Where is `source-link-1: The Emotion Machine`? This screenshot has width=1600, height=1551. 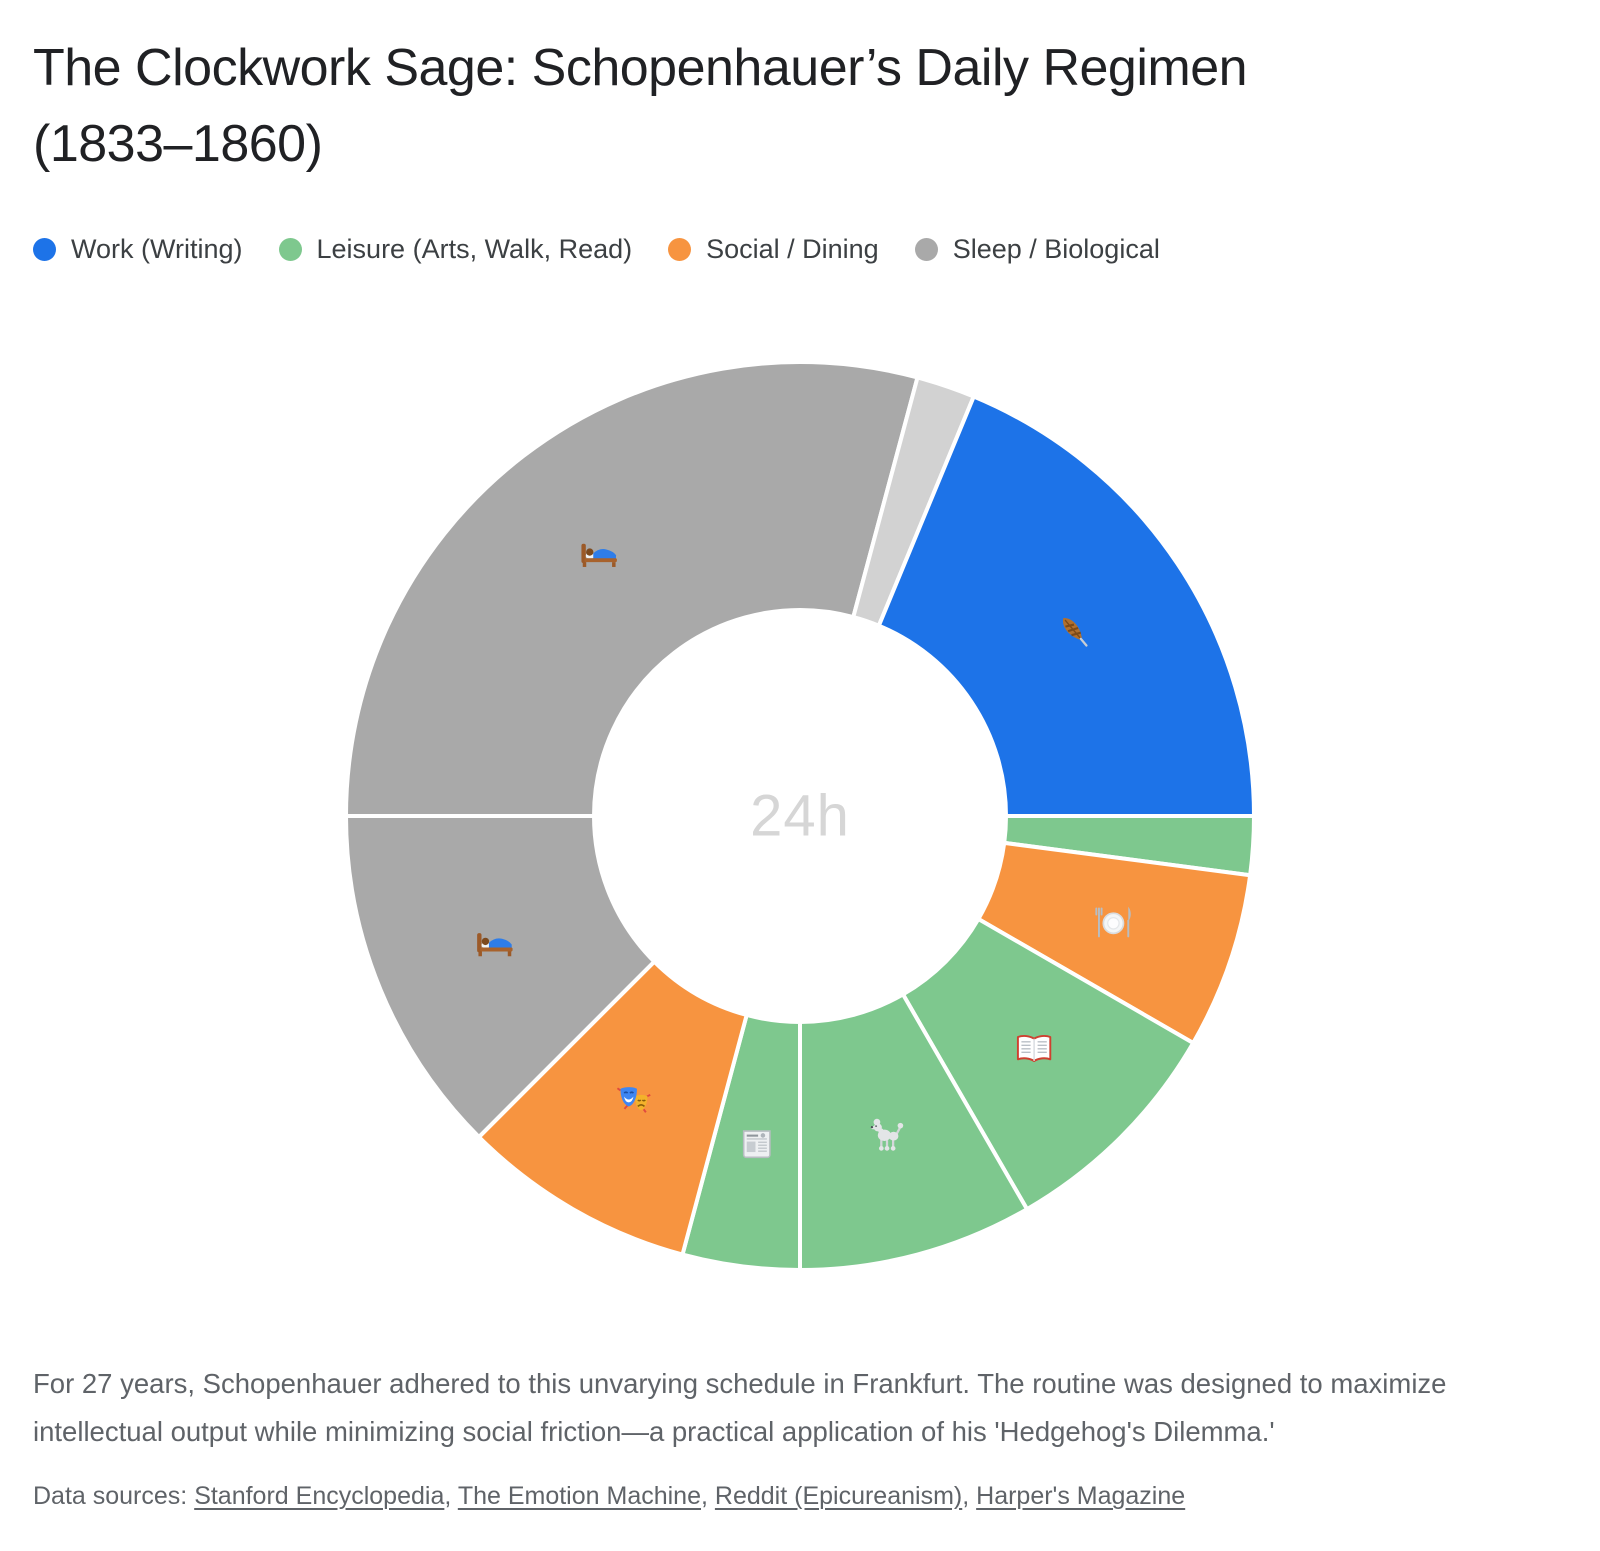
source-link-1: The Emotion Machine is located at coordinates (579, 1496).